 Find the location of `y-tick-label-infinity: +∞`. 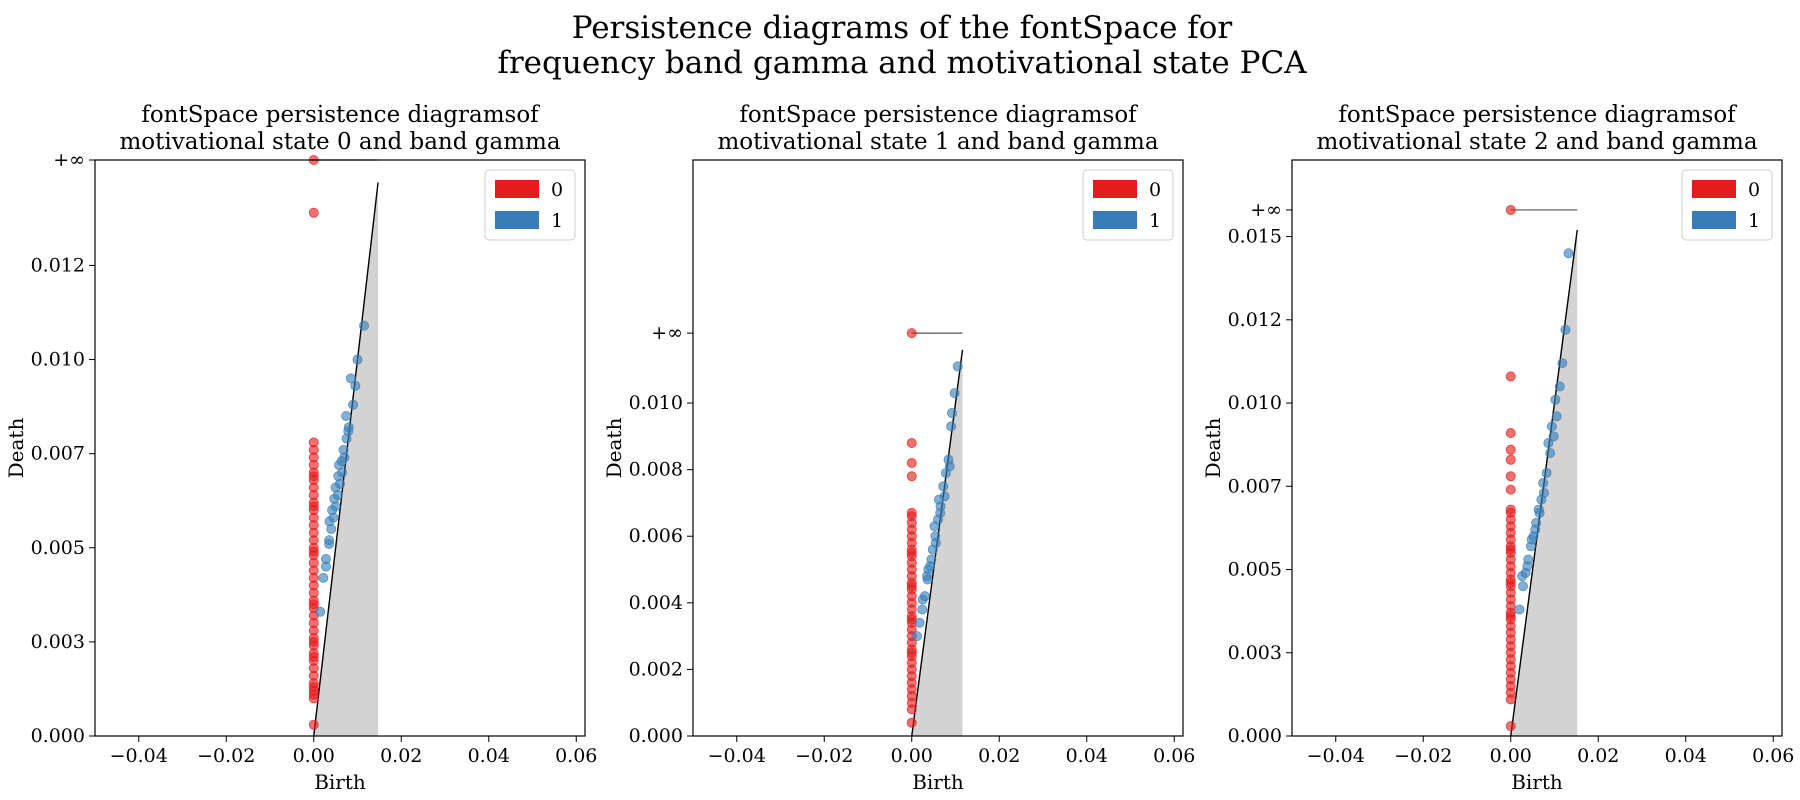

y-tick-label-infinity: +∞ is located at coordinates (667, 333).